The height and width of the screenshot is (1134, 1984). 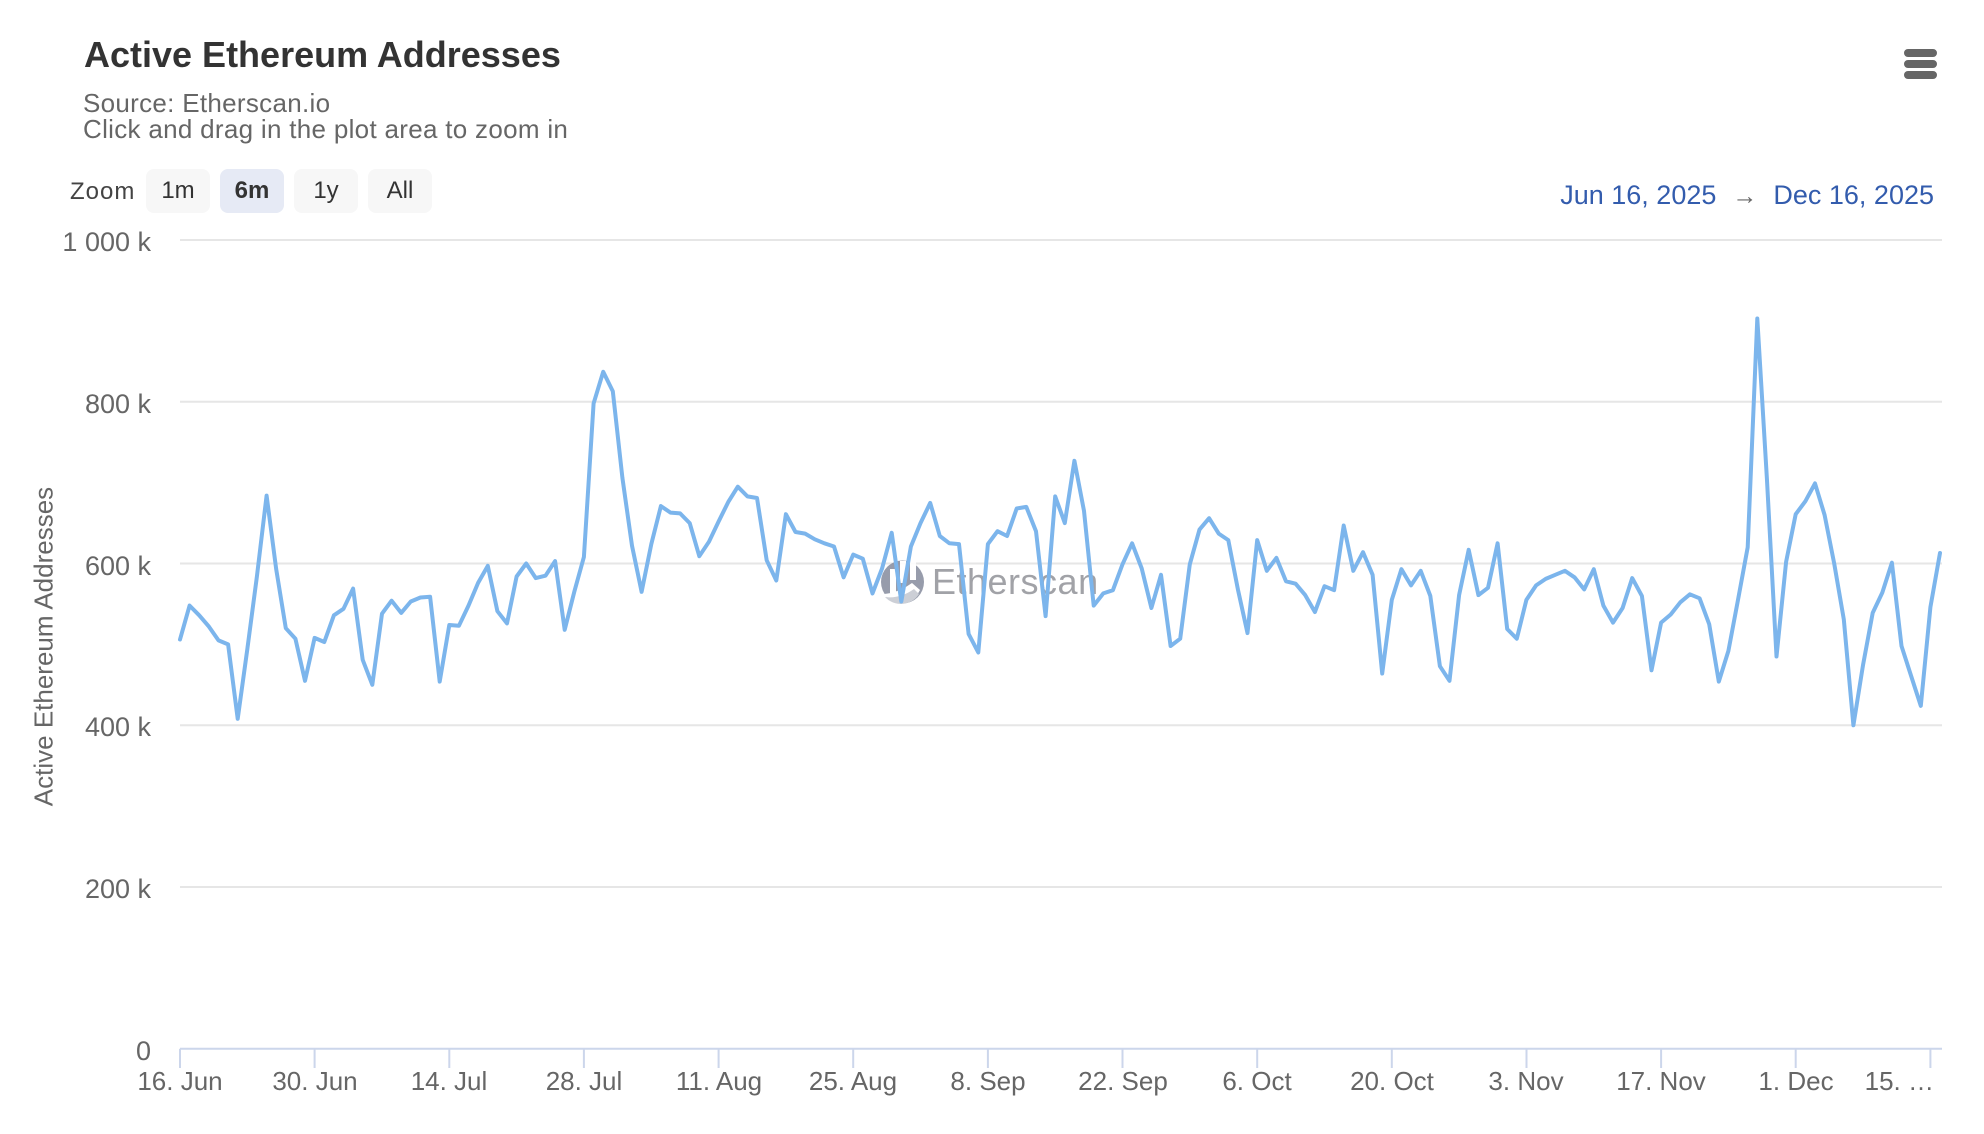 What do you see at coordinates (1015, 581) in the screenshot?
I see `svg-text: Etherscan` at bounding box center [1015, 581].